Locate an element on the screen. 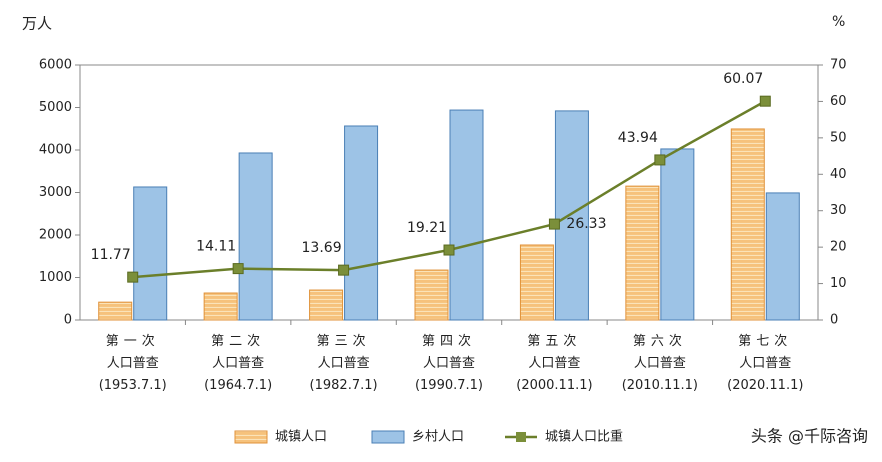 Image resolution: width=882 pixels, height=462 pixels. y2-tick-label: 20 is located at coordinates (838, 247).